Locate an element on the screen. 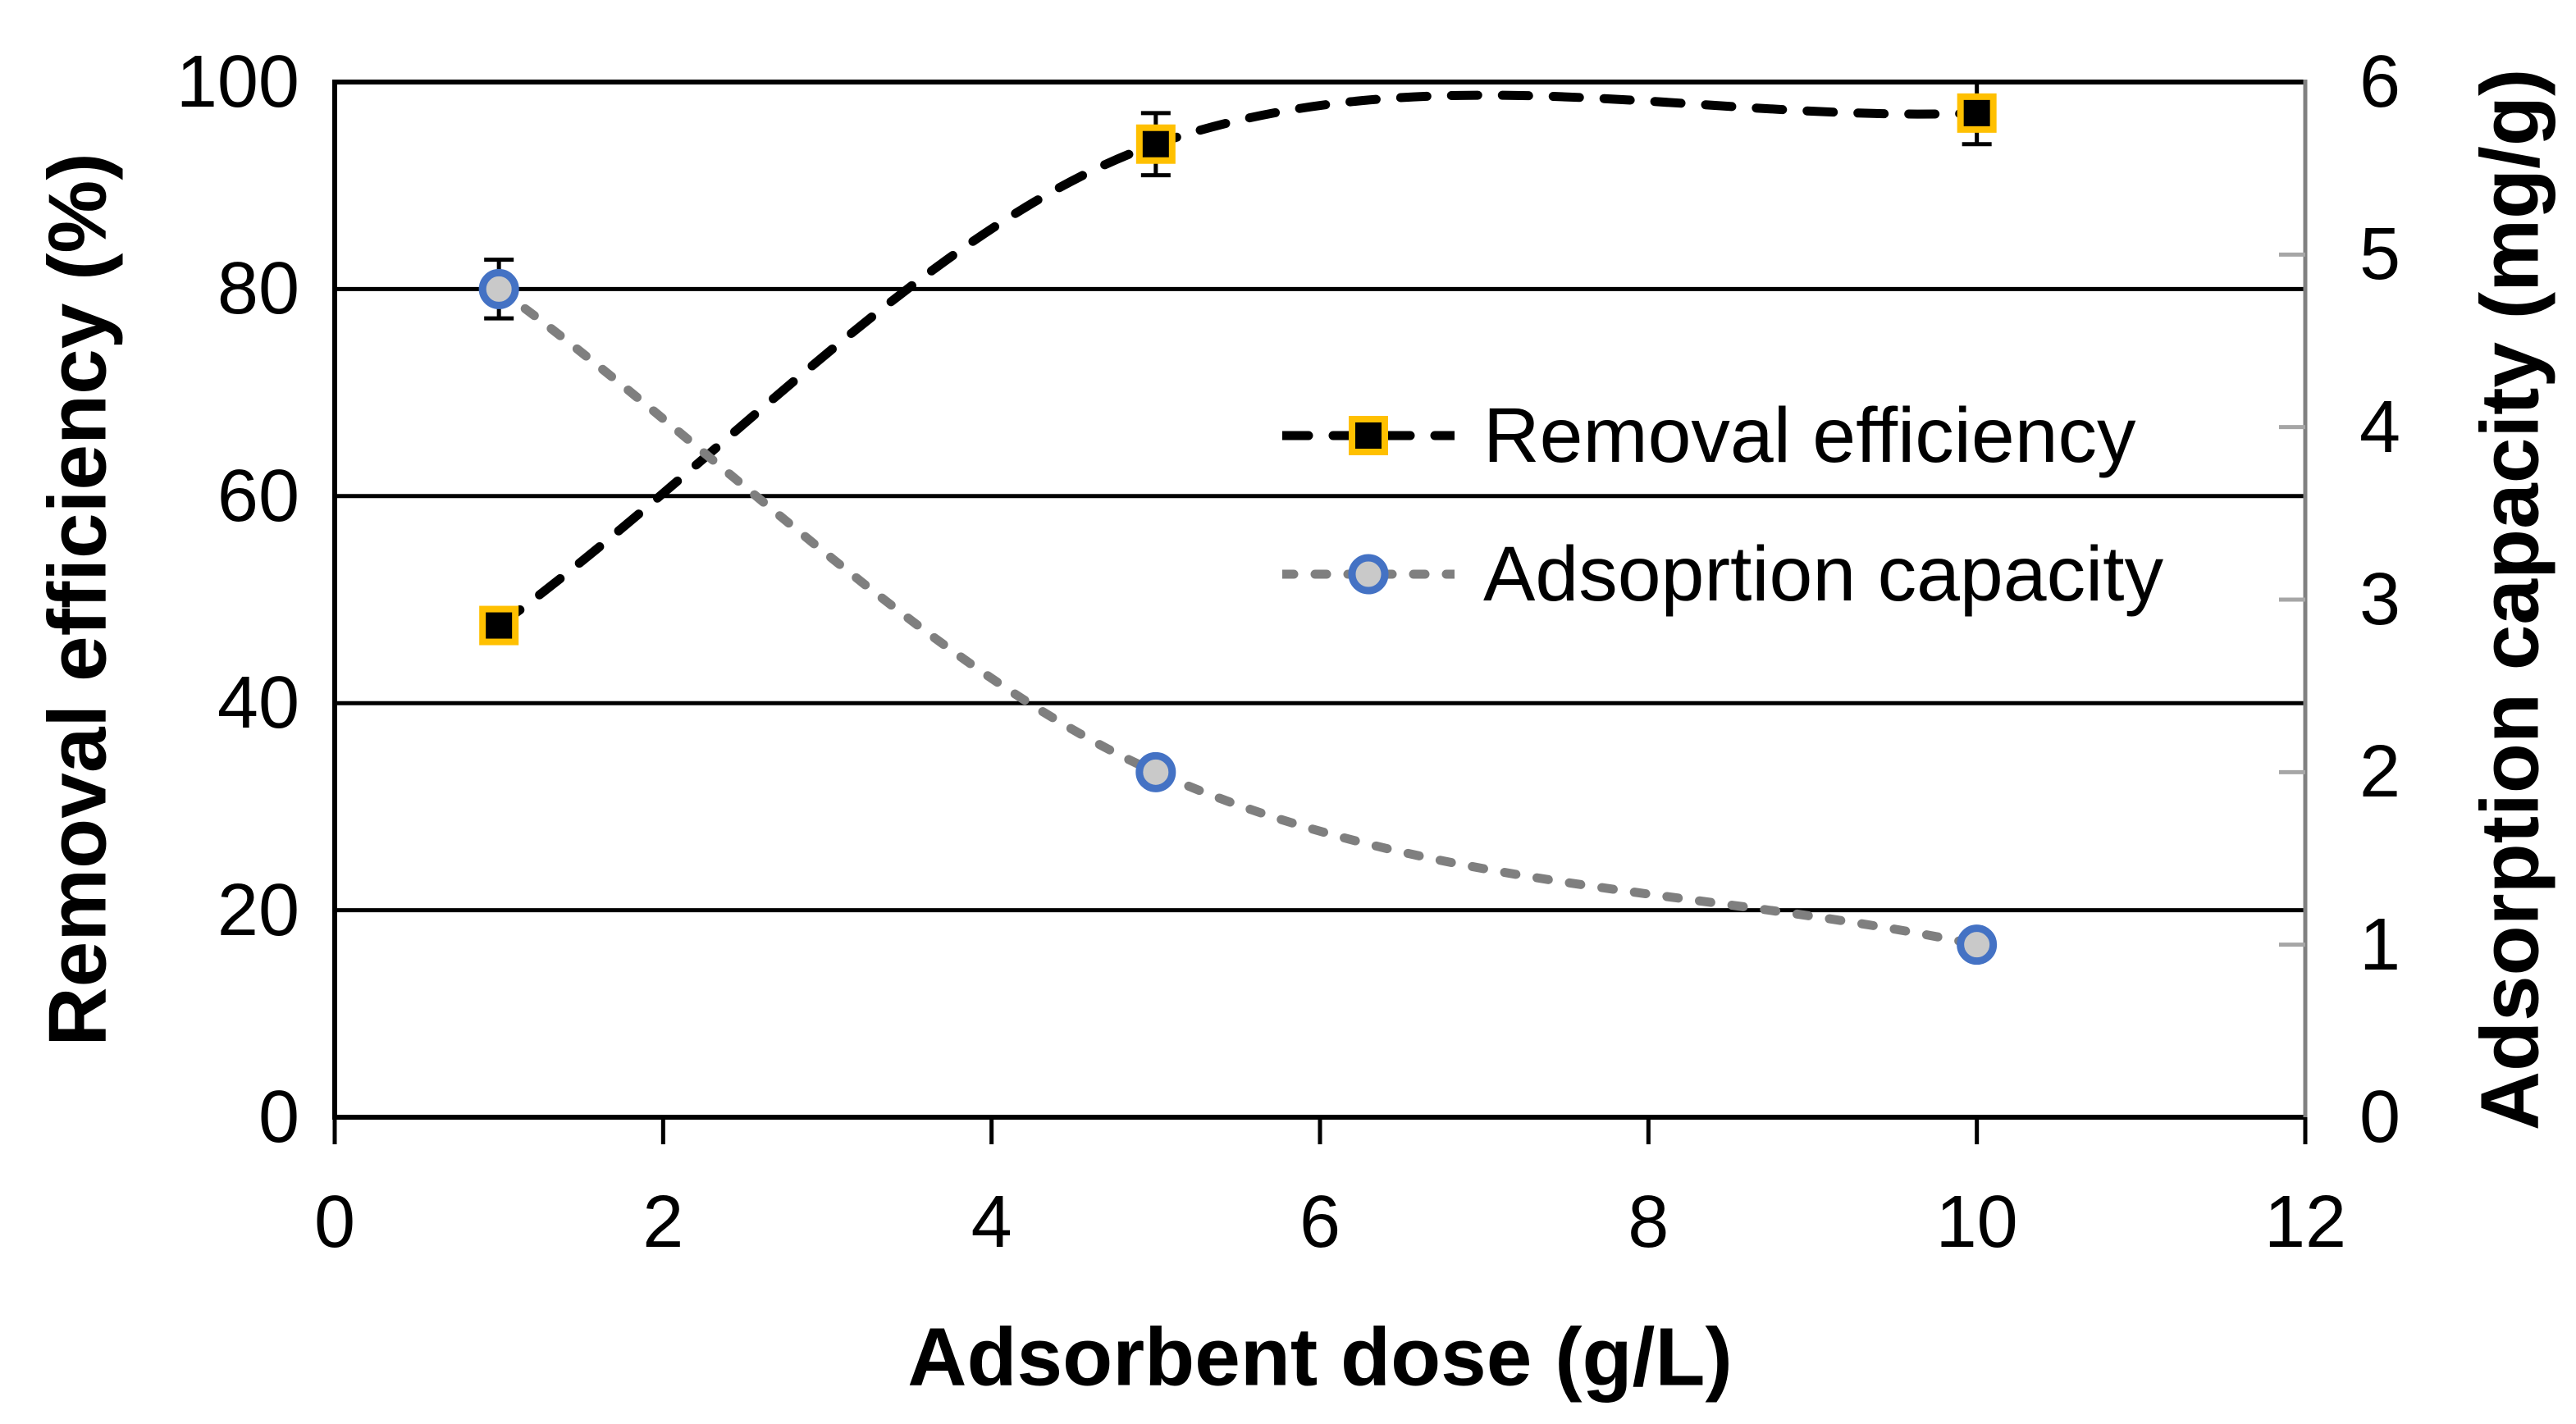 This screenshot has width=2576, height=1424. legend-item-1: Adsoprtion capacity is located at coordinates (1723, 574).